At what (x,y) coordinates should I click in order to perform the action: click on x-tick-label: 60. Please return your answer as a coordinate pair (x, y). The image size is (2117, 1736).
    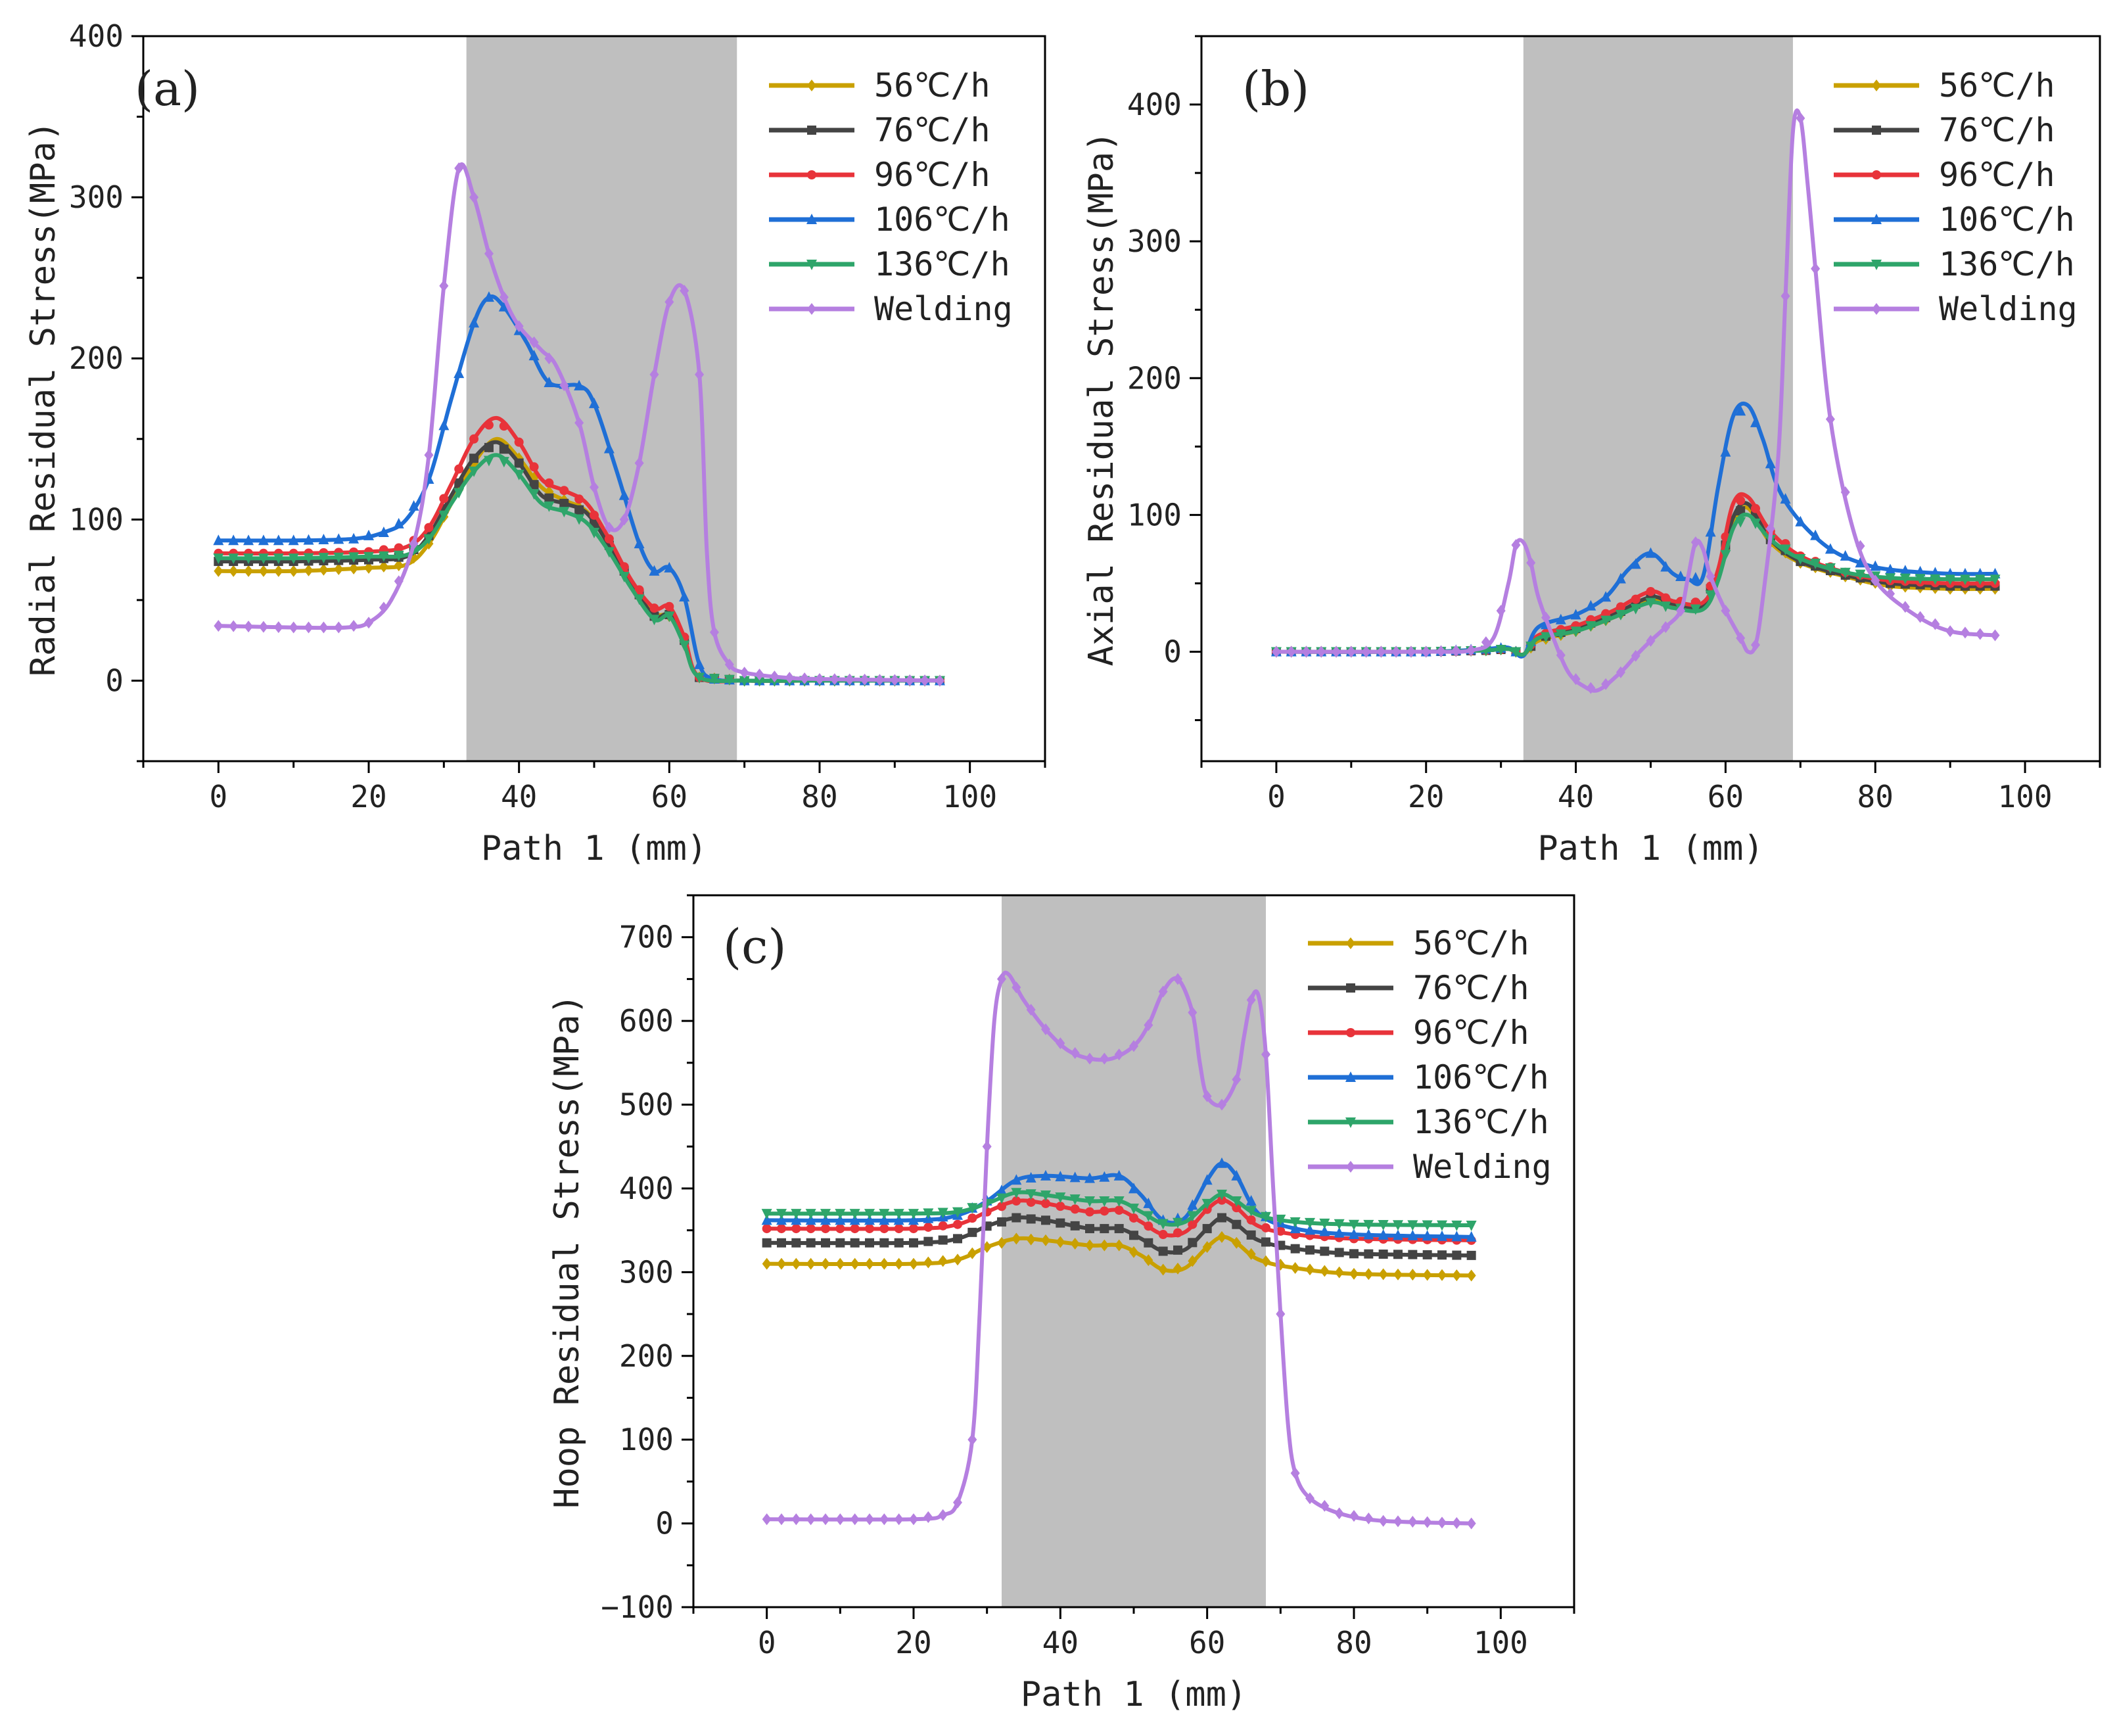
    Looking at the image, I should click on (669, 796).